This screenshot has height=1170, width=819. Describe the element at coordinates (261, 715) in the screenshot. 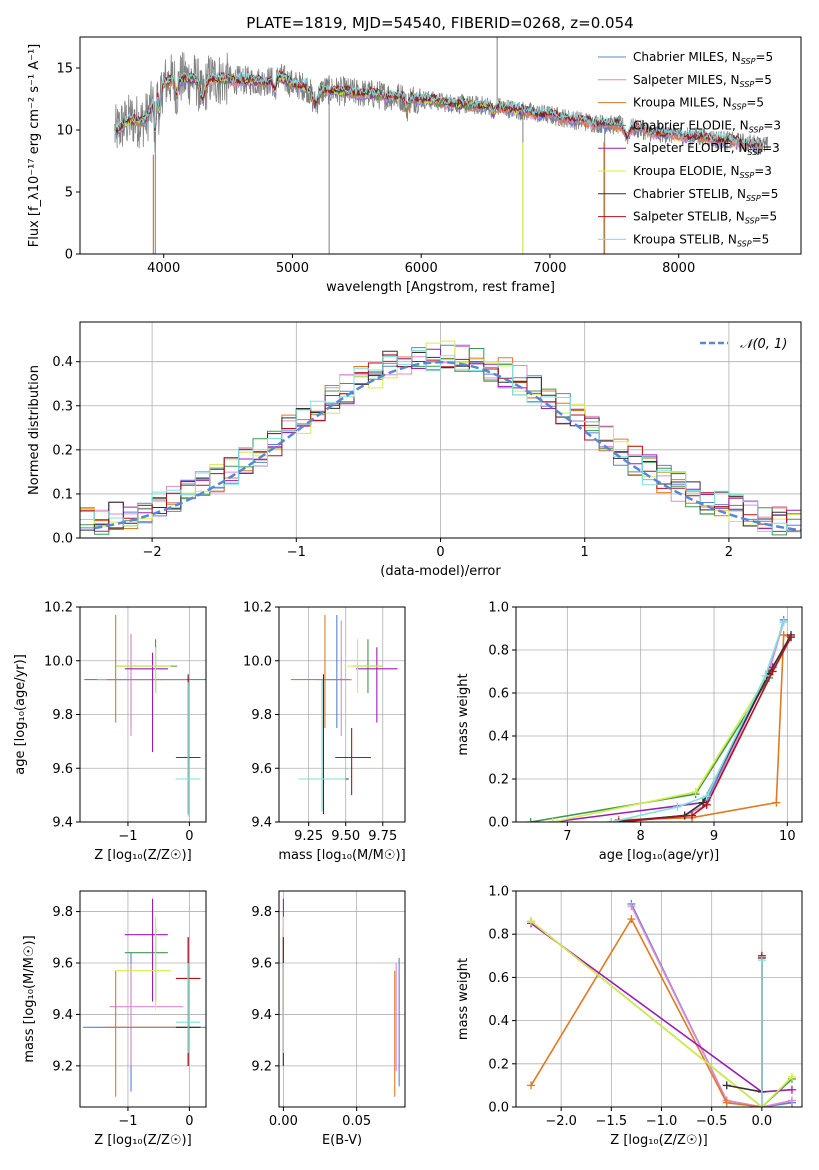

I see `y-tick-label: 9.8` at that location.